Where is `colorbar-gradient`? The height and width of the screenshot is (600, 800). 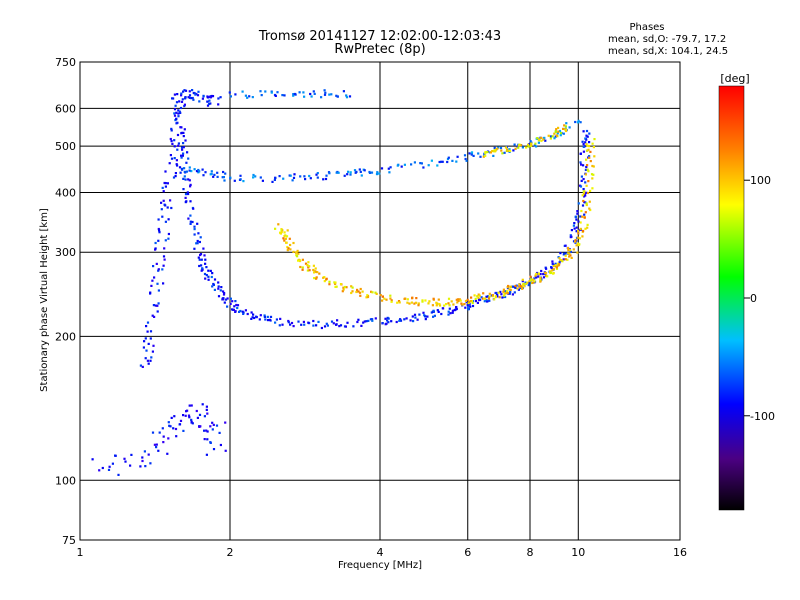 colorbar-gradient is located at coordinates (731, 298).